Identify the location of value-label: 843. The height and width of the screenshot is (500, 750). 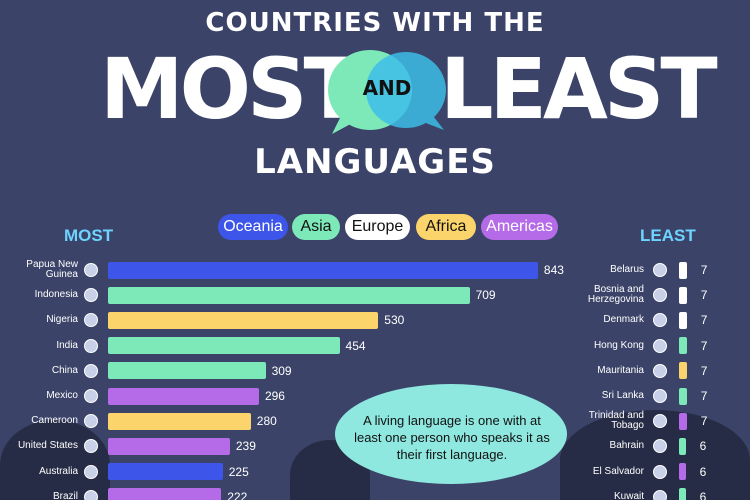
(553, 270).